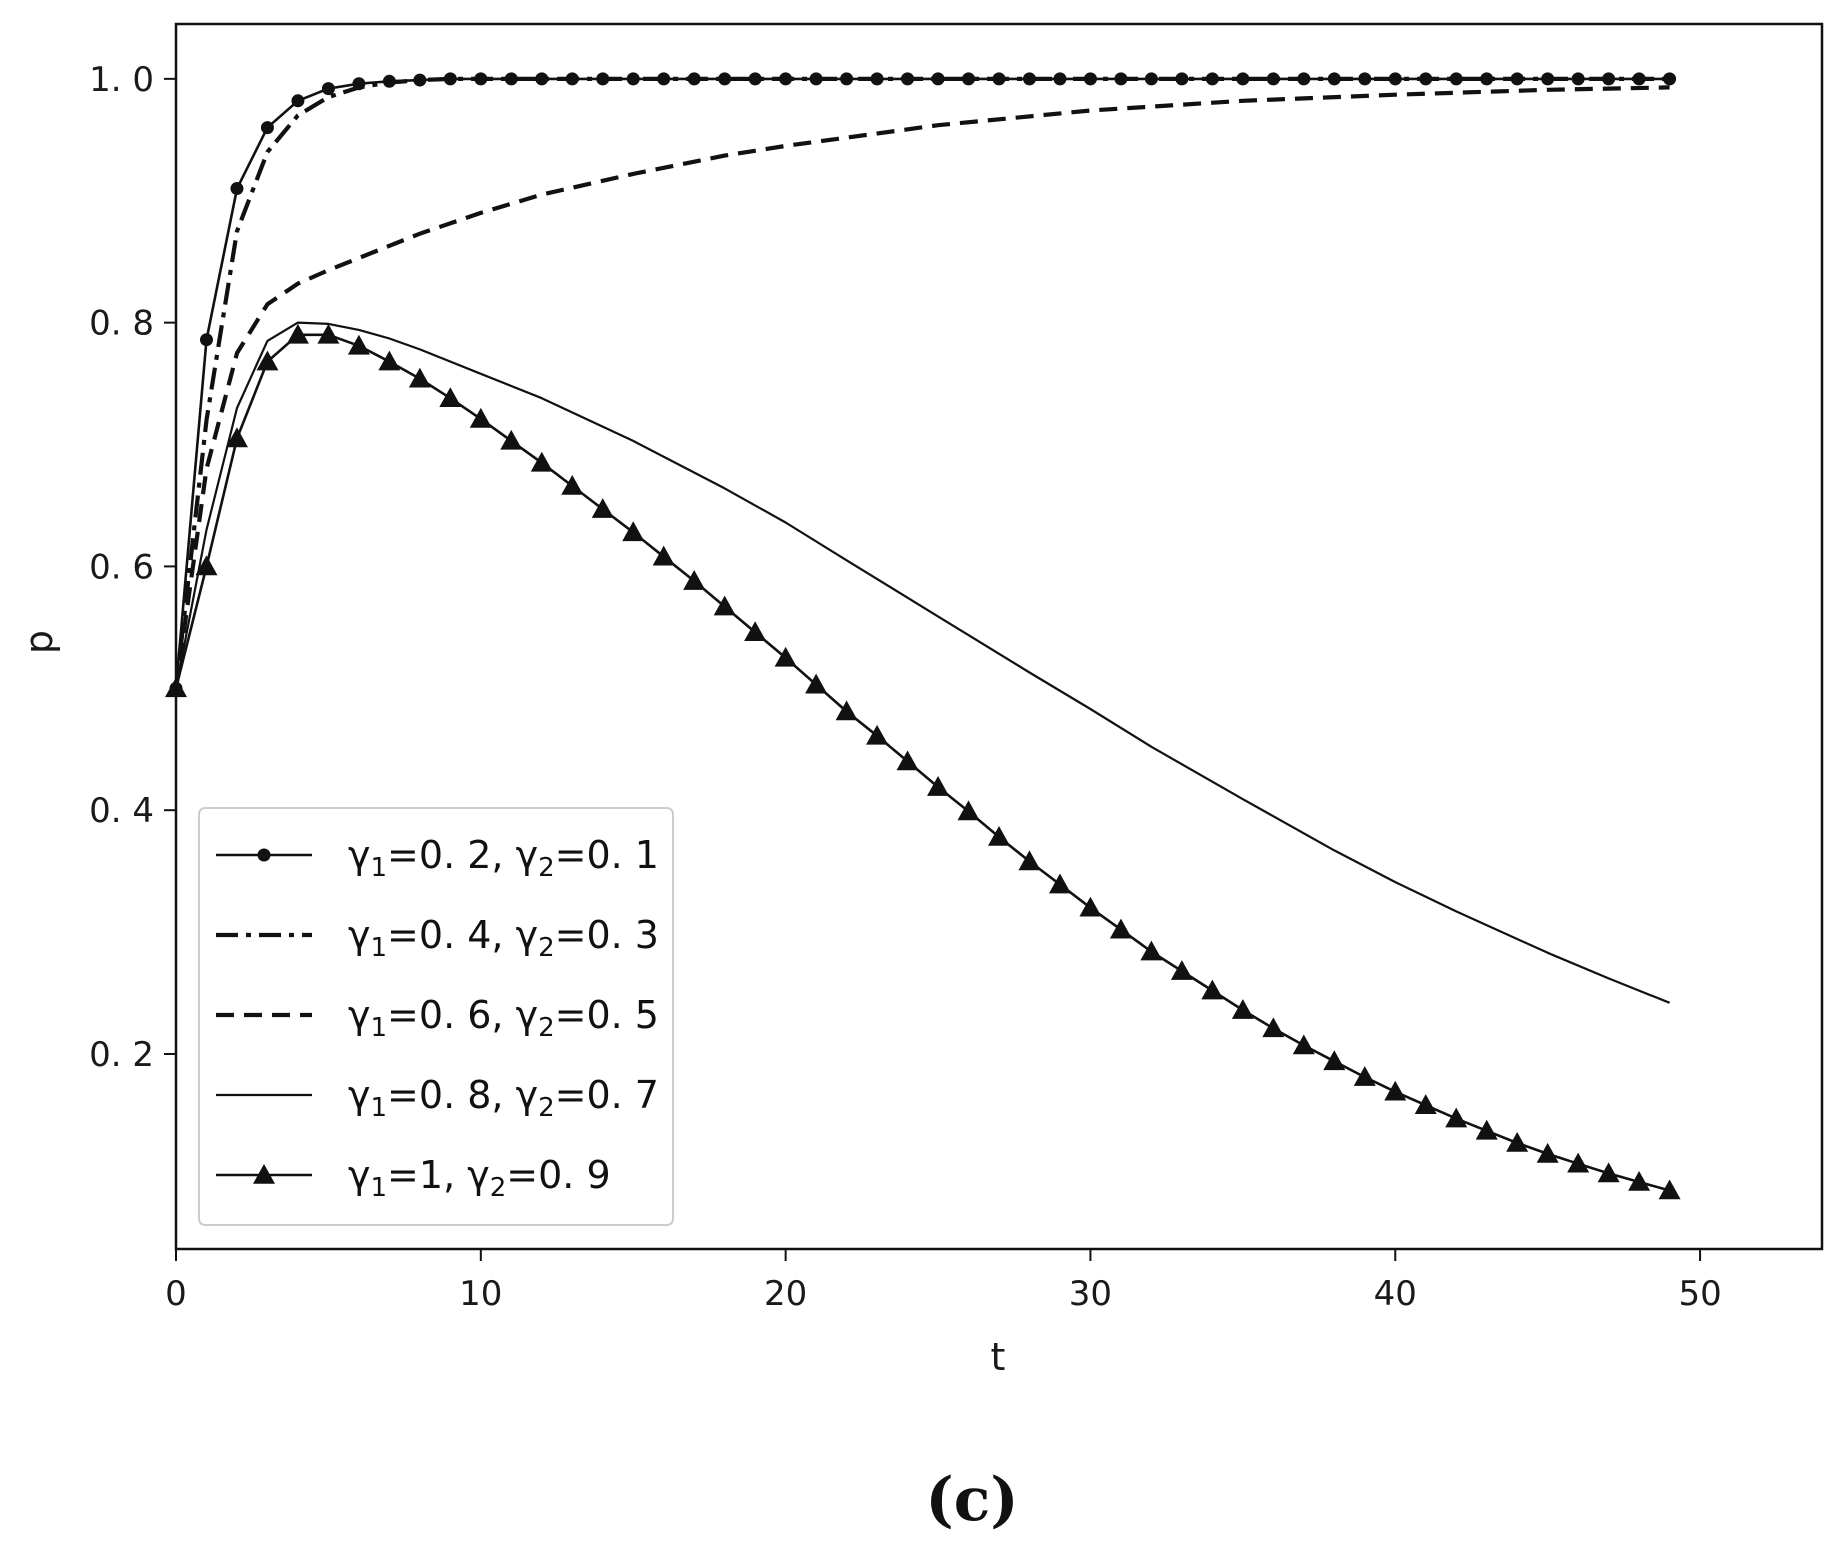 Image resolution: width=1842 pixels, height=1557 pixels. I want to click on legend-box, so click(436, 1016).